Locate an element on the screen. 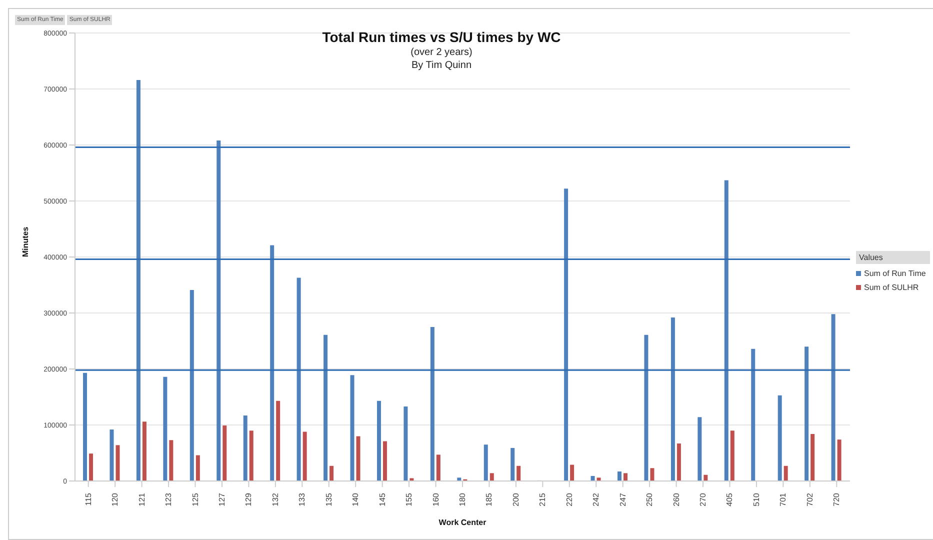 The width and height of the screenshot is (933, 540). x-tick-label: 260 is located at coordinates (676, 499).